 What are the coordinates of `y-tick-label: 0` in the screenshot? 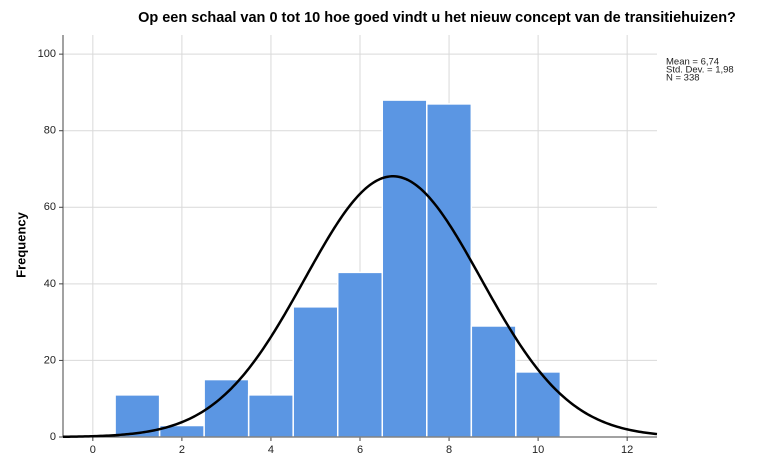 It's located at (53, 437).